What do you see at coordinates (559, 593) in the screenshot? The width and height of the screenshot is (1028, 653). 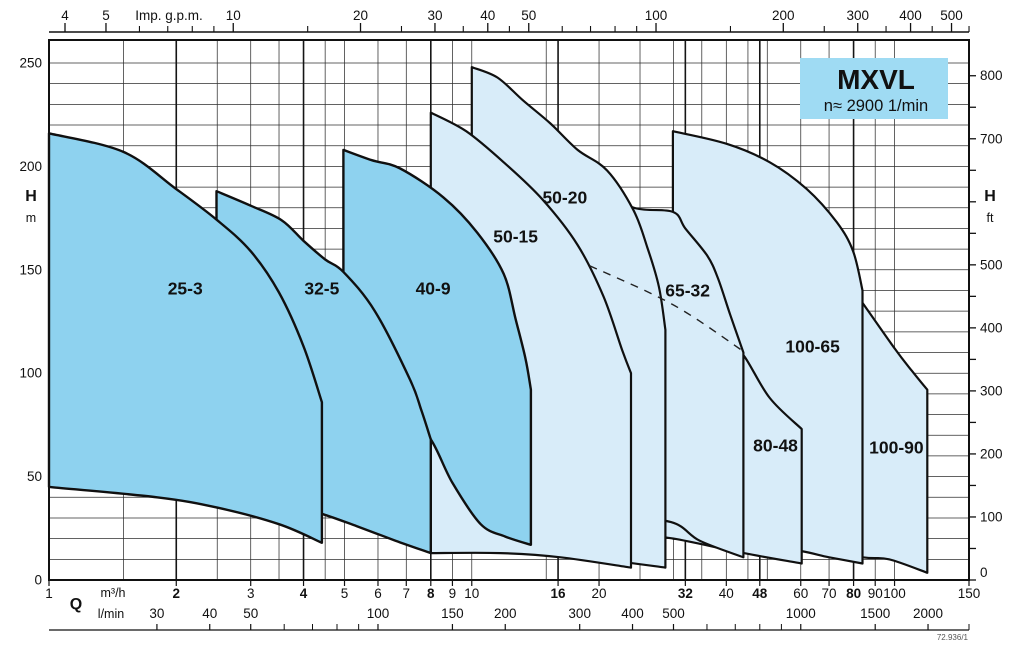 I see `m3h-tick-16: 16` at bounding box center [559, 593].